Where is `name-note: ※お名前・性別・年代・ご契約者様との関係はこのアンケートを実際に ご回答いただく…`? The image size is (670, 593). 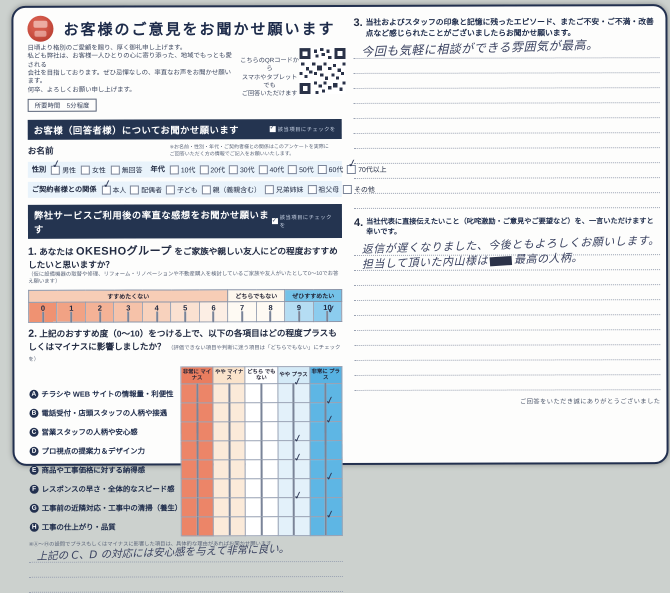
name-note: ※お名前・性別・年代・ご契約者様との関係はこのアンケートを実際に ご回答いただく… is located at coordinates (249, 150).